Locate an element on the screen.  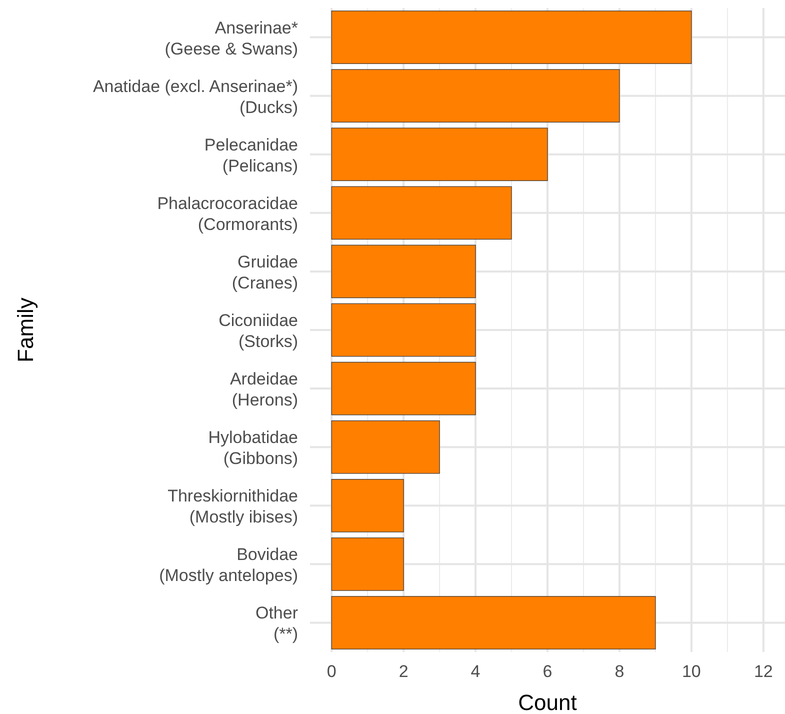
x-tick-label: 2 is located at coordinates (403, 671).